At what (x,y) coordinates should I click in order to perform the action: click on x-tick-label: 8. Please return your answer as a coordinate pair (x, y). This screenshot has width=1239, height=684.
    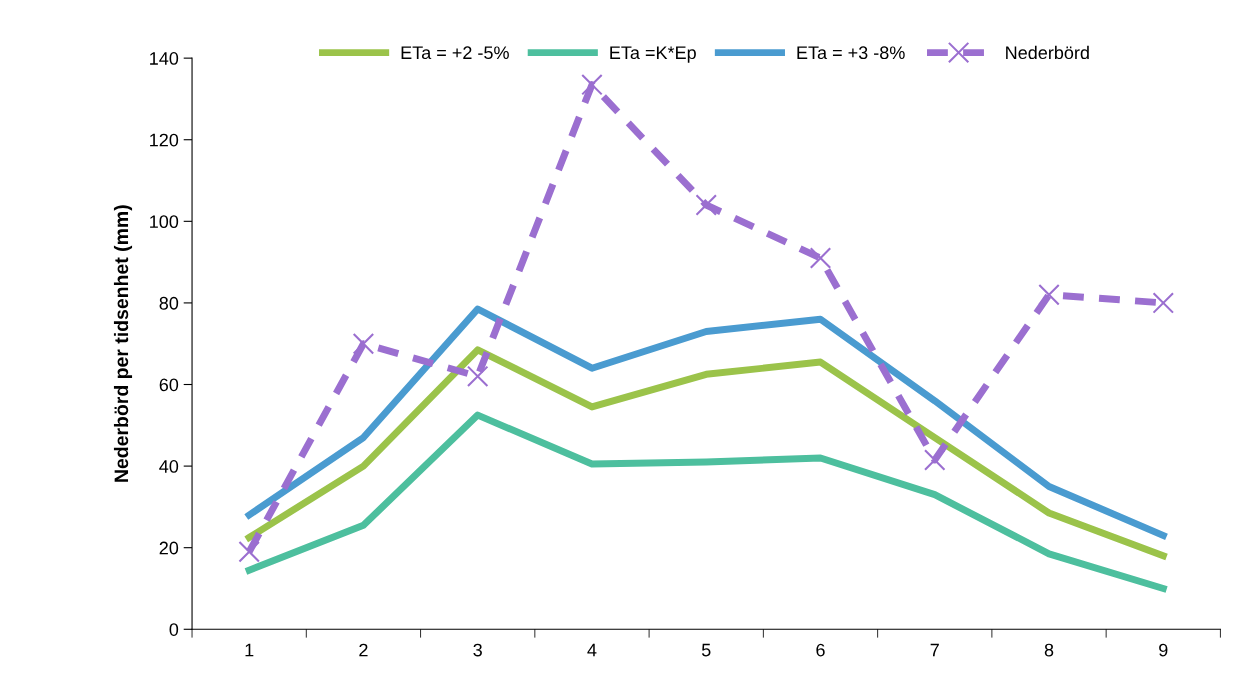
    Looking at the image, I should click on (1049, 650).